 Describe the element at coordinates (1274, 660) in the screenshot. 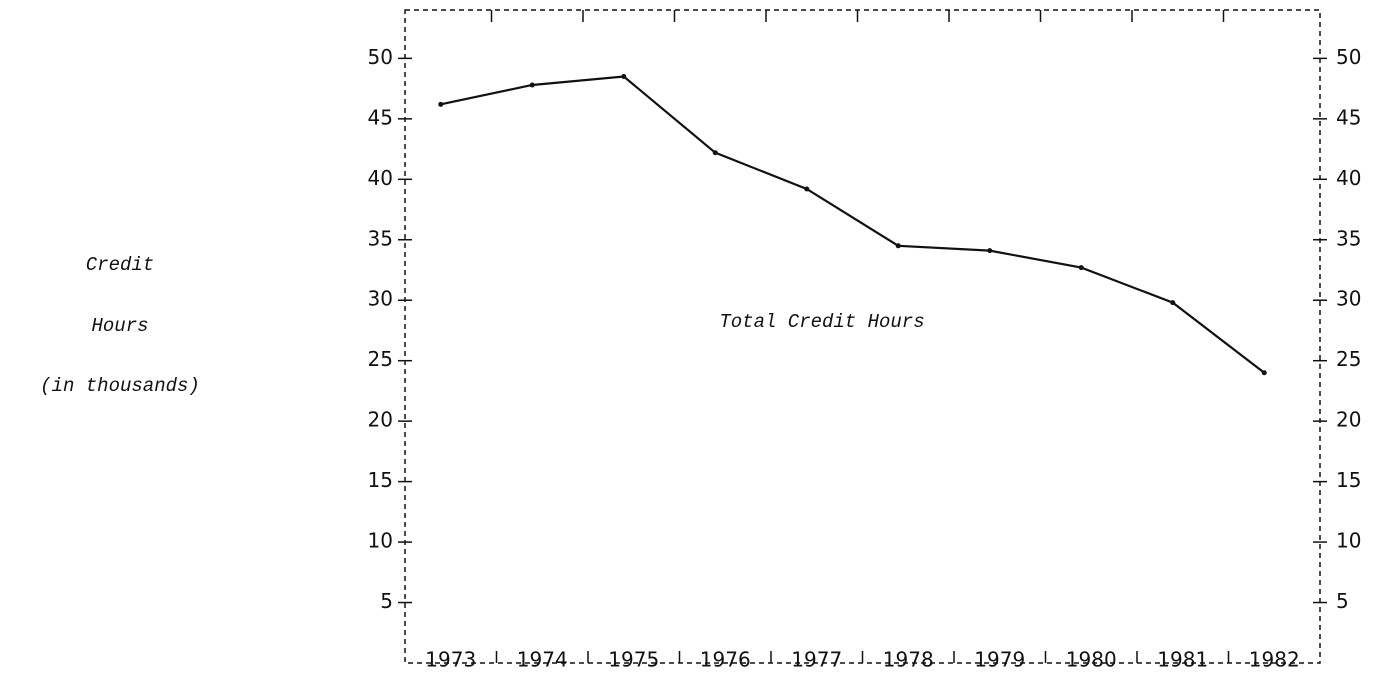

I see `x-tick-label: 1982` at that location.